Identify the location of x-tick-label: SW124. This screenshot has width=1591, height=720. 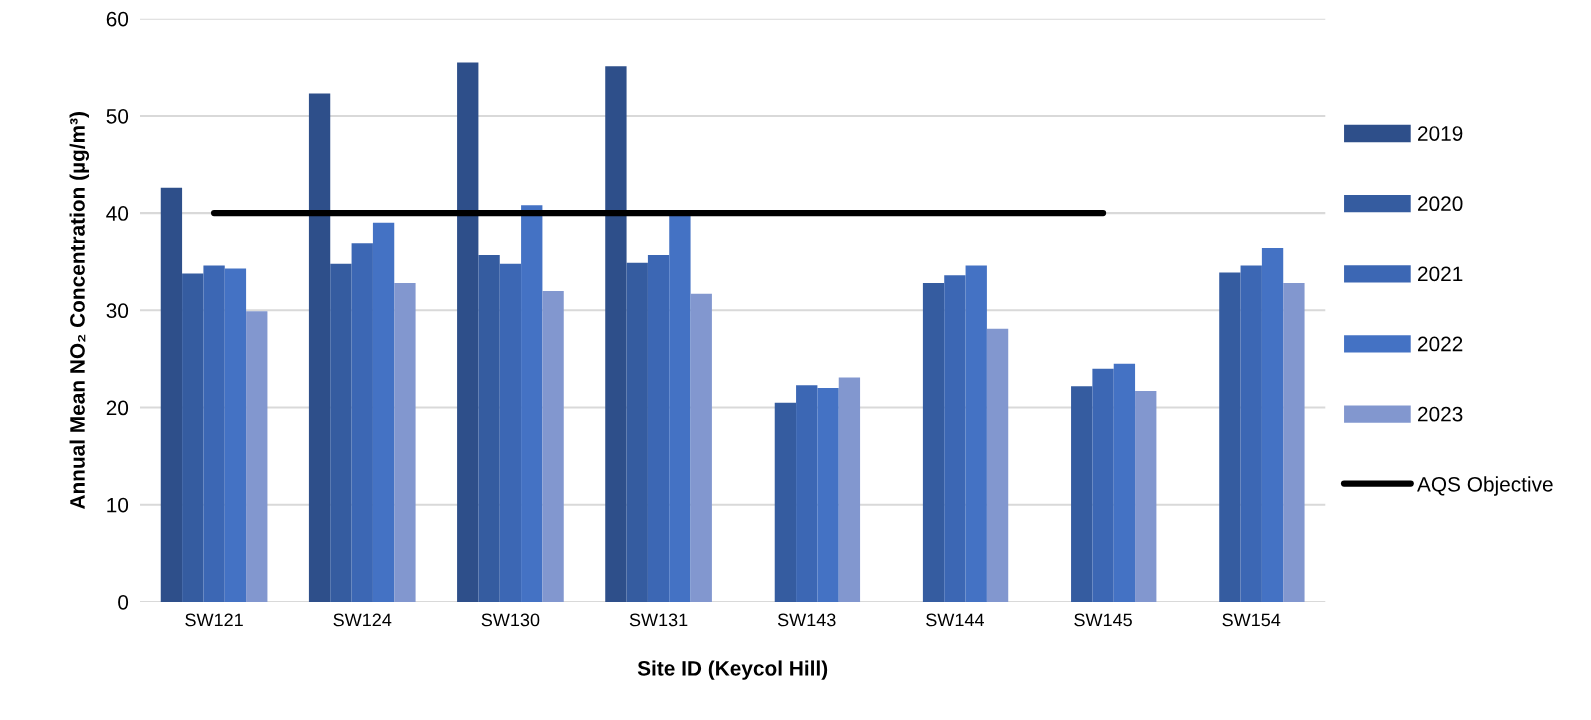
(362, 620).